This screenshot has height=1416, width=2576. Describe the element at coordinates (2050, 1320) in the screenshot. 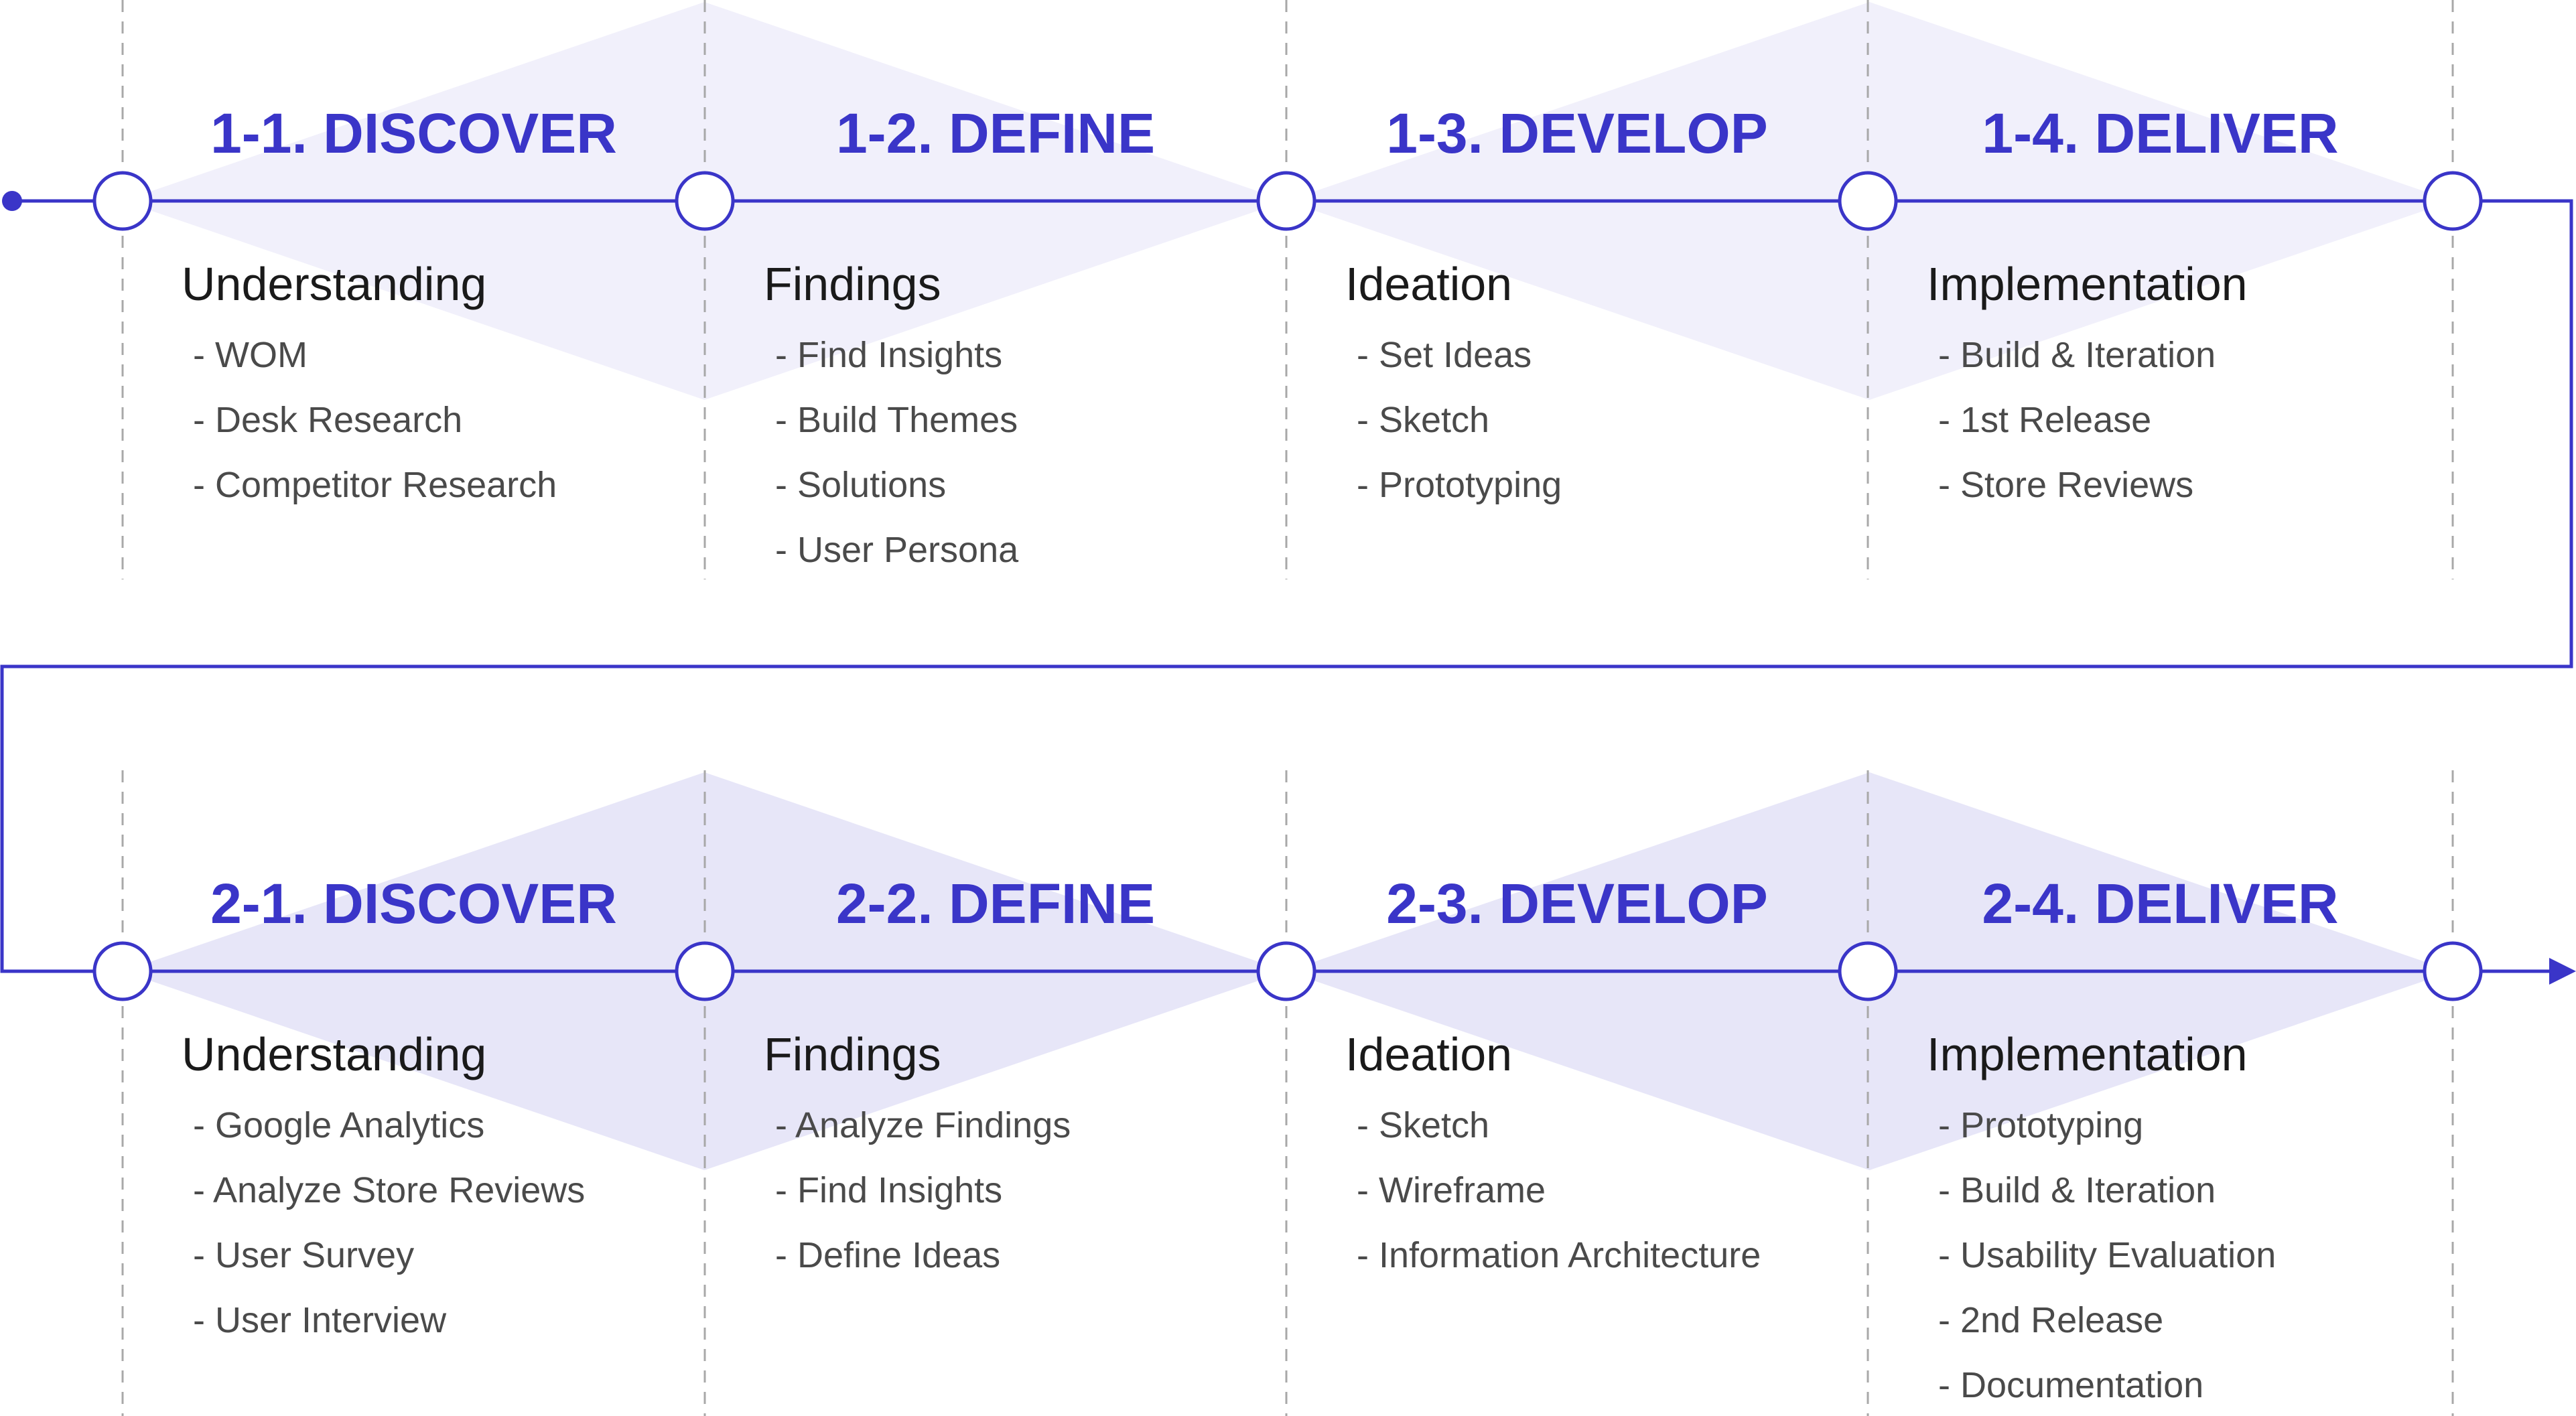

I see `list-item: - 2nd Release` at that location.